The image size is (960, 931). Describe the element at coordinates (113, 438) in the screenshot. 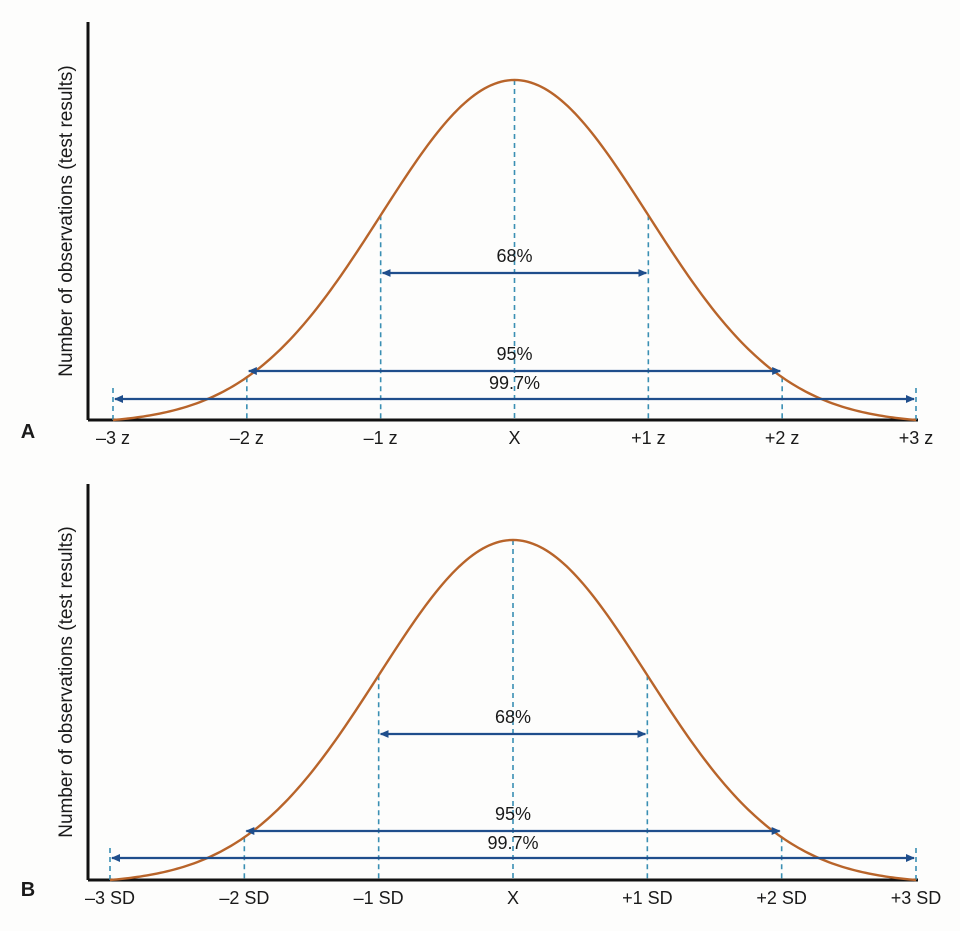

I see `x-tick-label: –3 z` at that location.